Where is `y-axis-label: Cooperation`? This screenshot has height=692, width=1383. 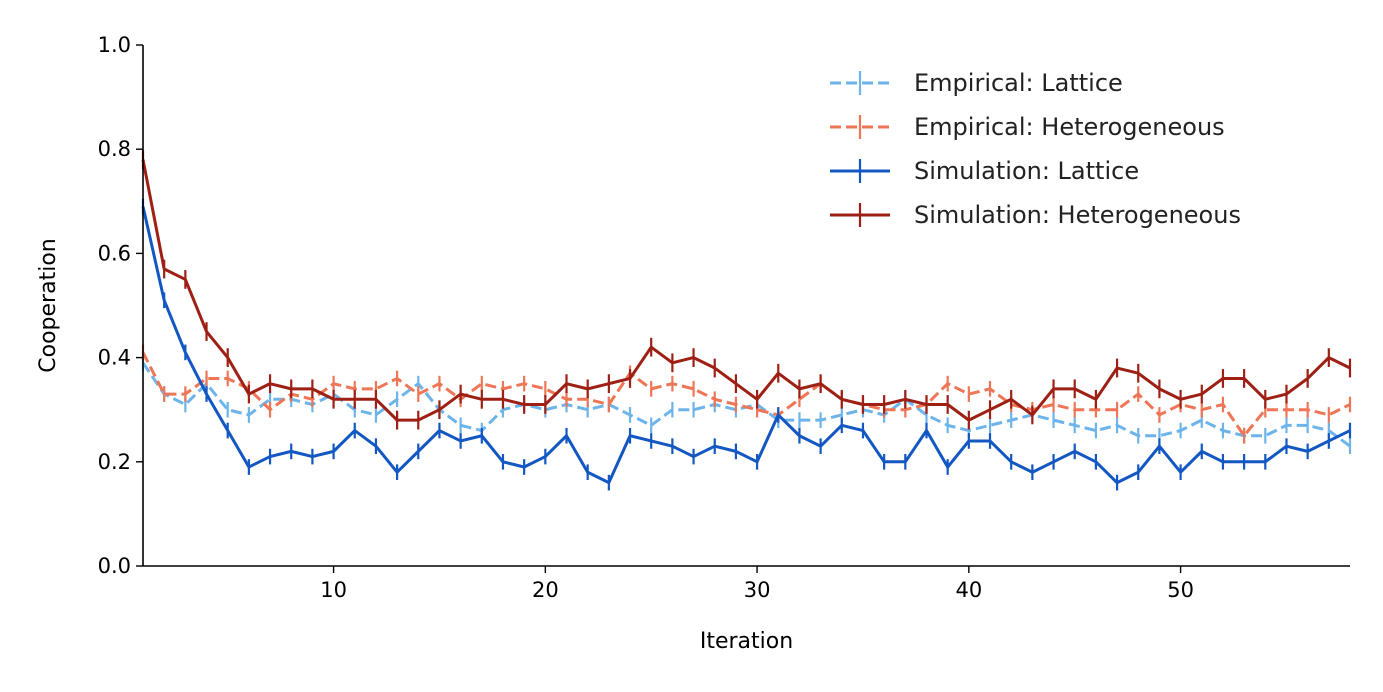 y-axis-label: Cooperation is located at coordinates (48, 305).